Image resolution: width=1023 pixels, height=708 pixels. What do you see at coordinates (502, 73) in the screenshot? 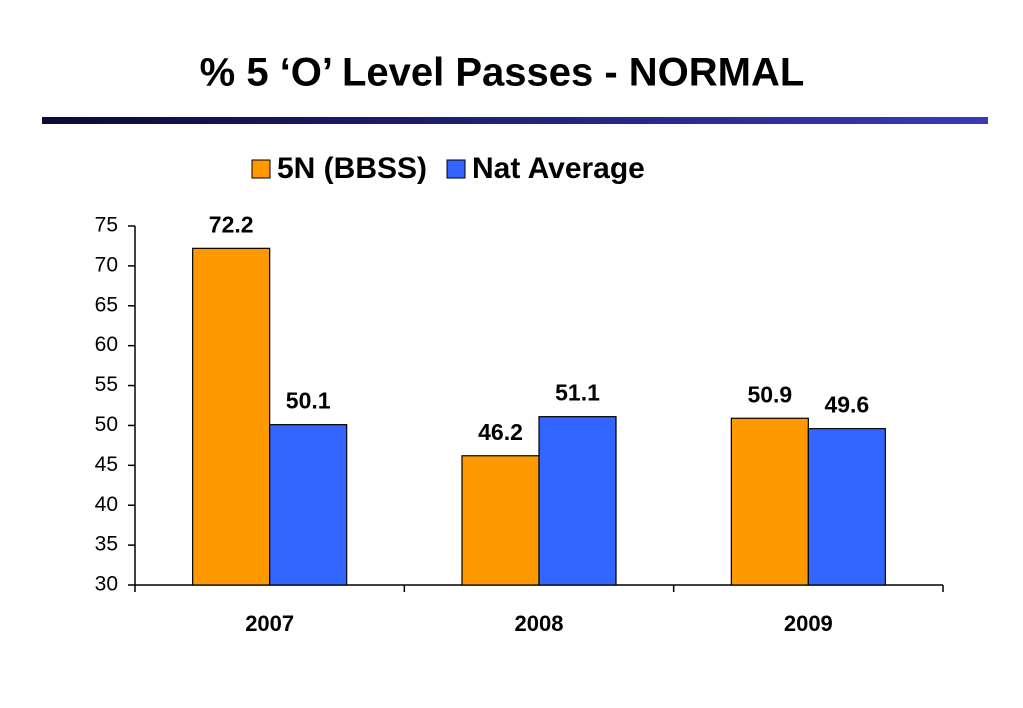
I see `chart-title: % 5 ‘O’ Level Passes - NORMAL` at bounding box center [502, 73].